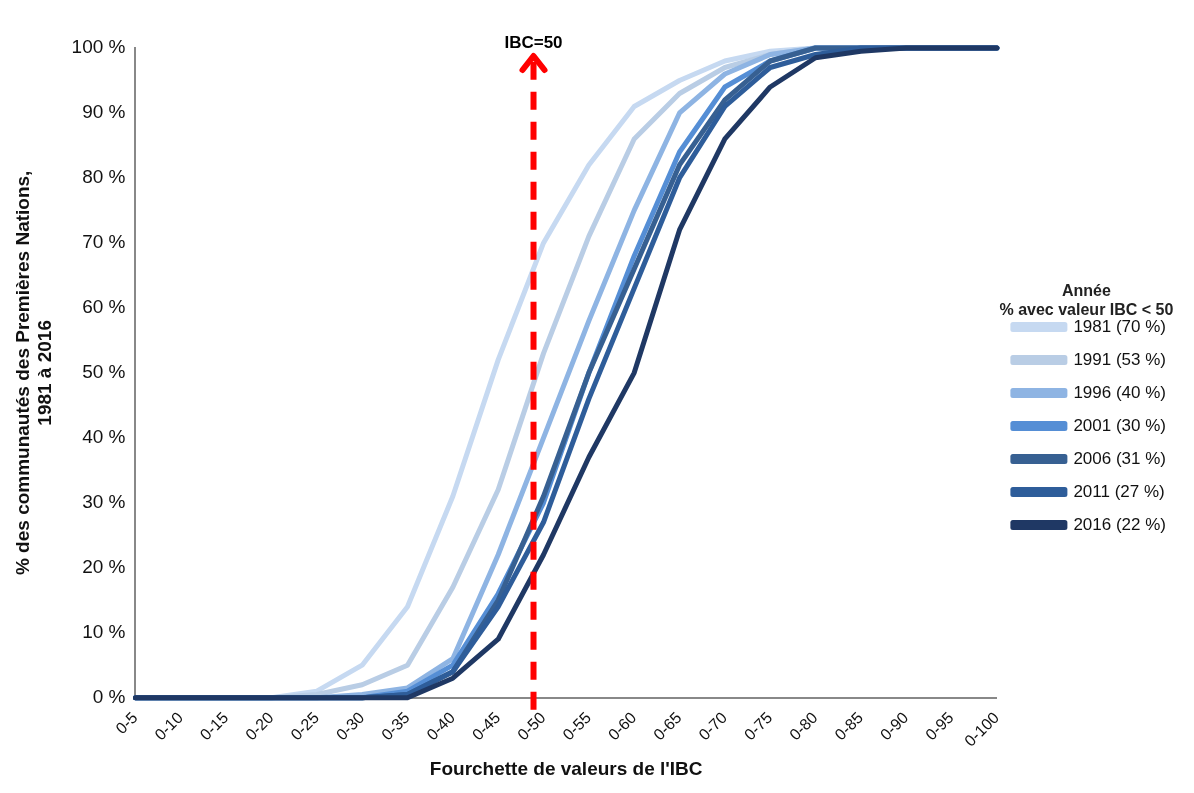 The height and width of the screenshot is (793, 1194). What do you see at coordinates (104, 502) in the screenshot?
I see `y-tick-label: 30 %` at bounding box center [104, 502].